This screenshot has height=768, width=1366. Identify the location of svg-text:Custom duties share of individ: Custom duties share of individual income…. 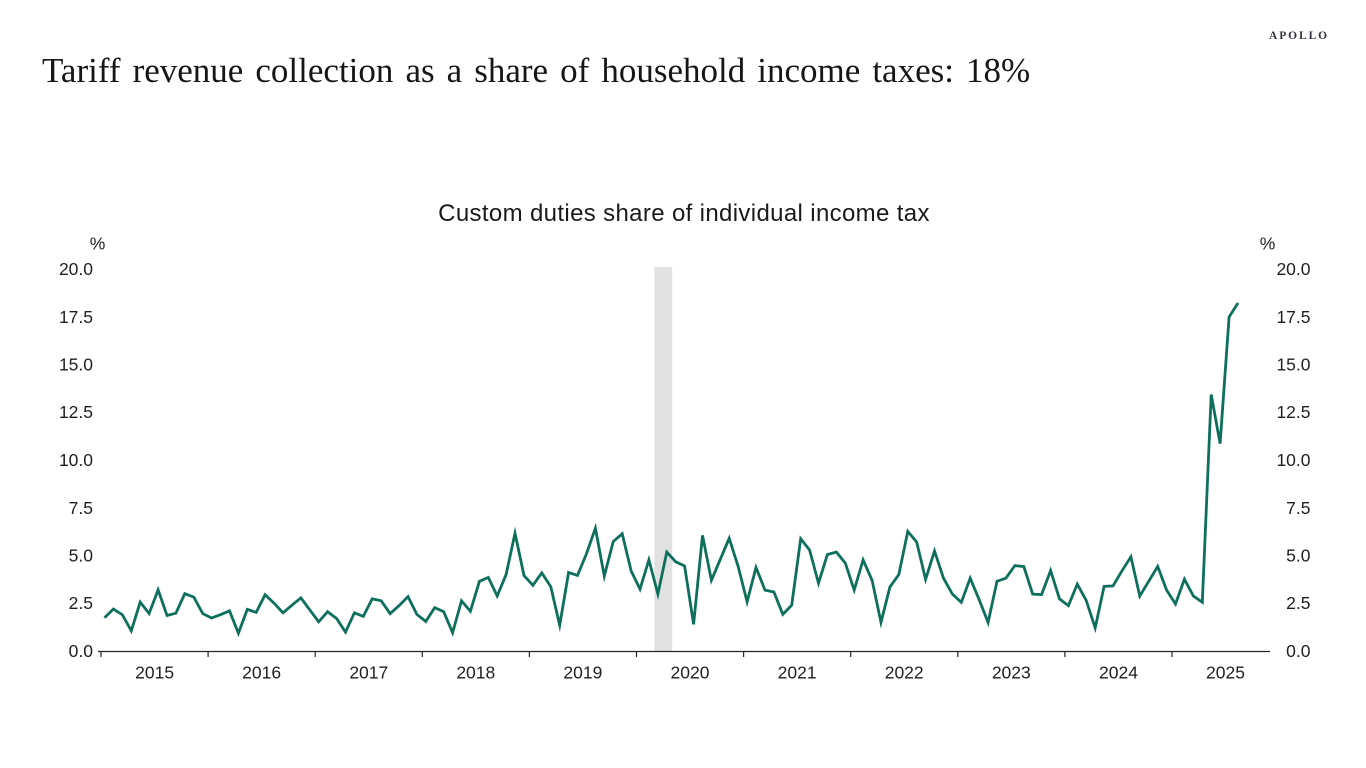
(684, 213).